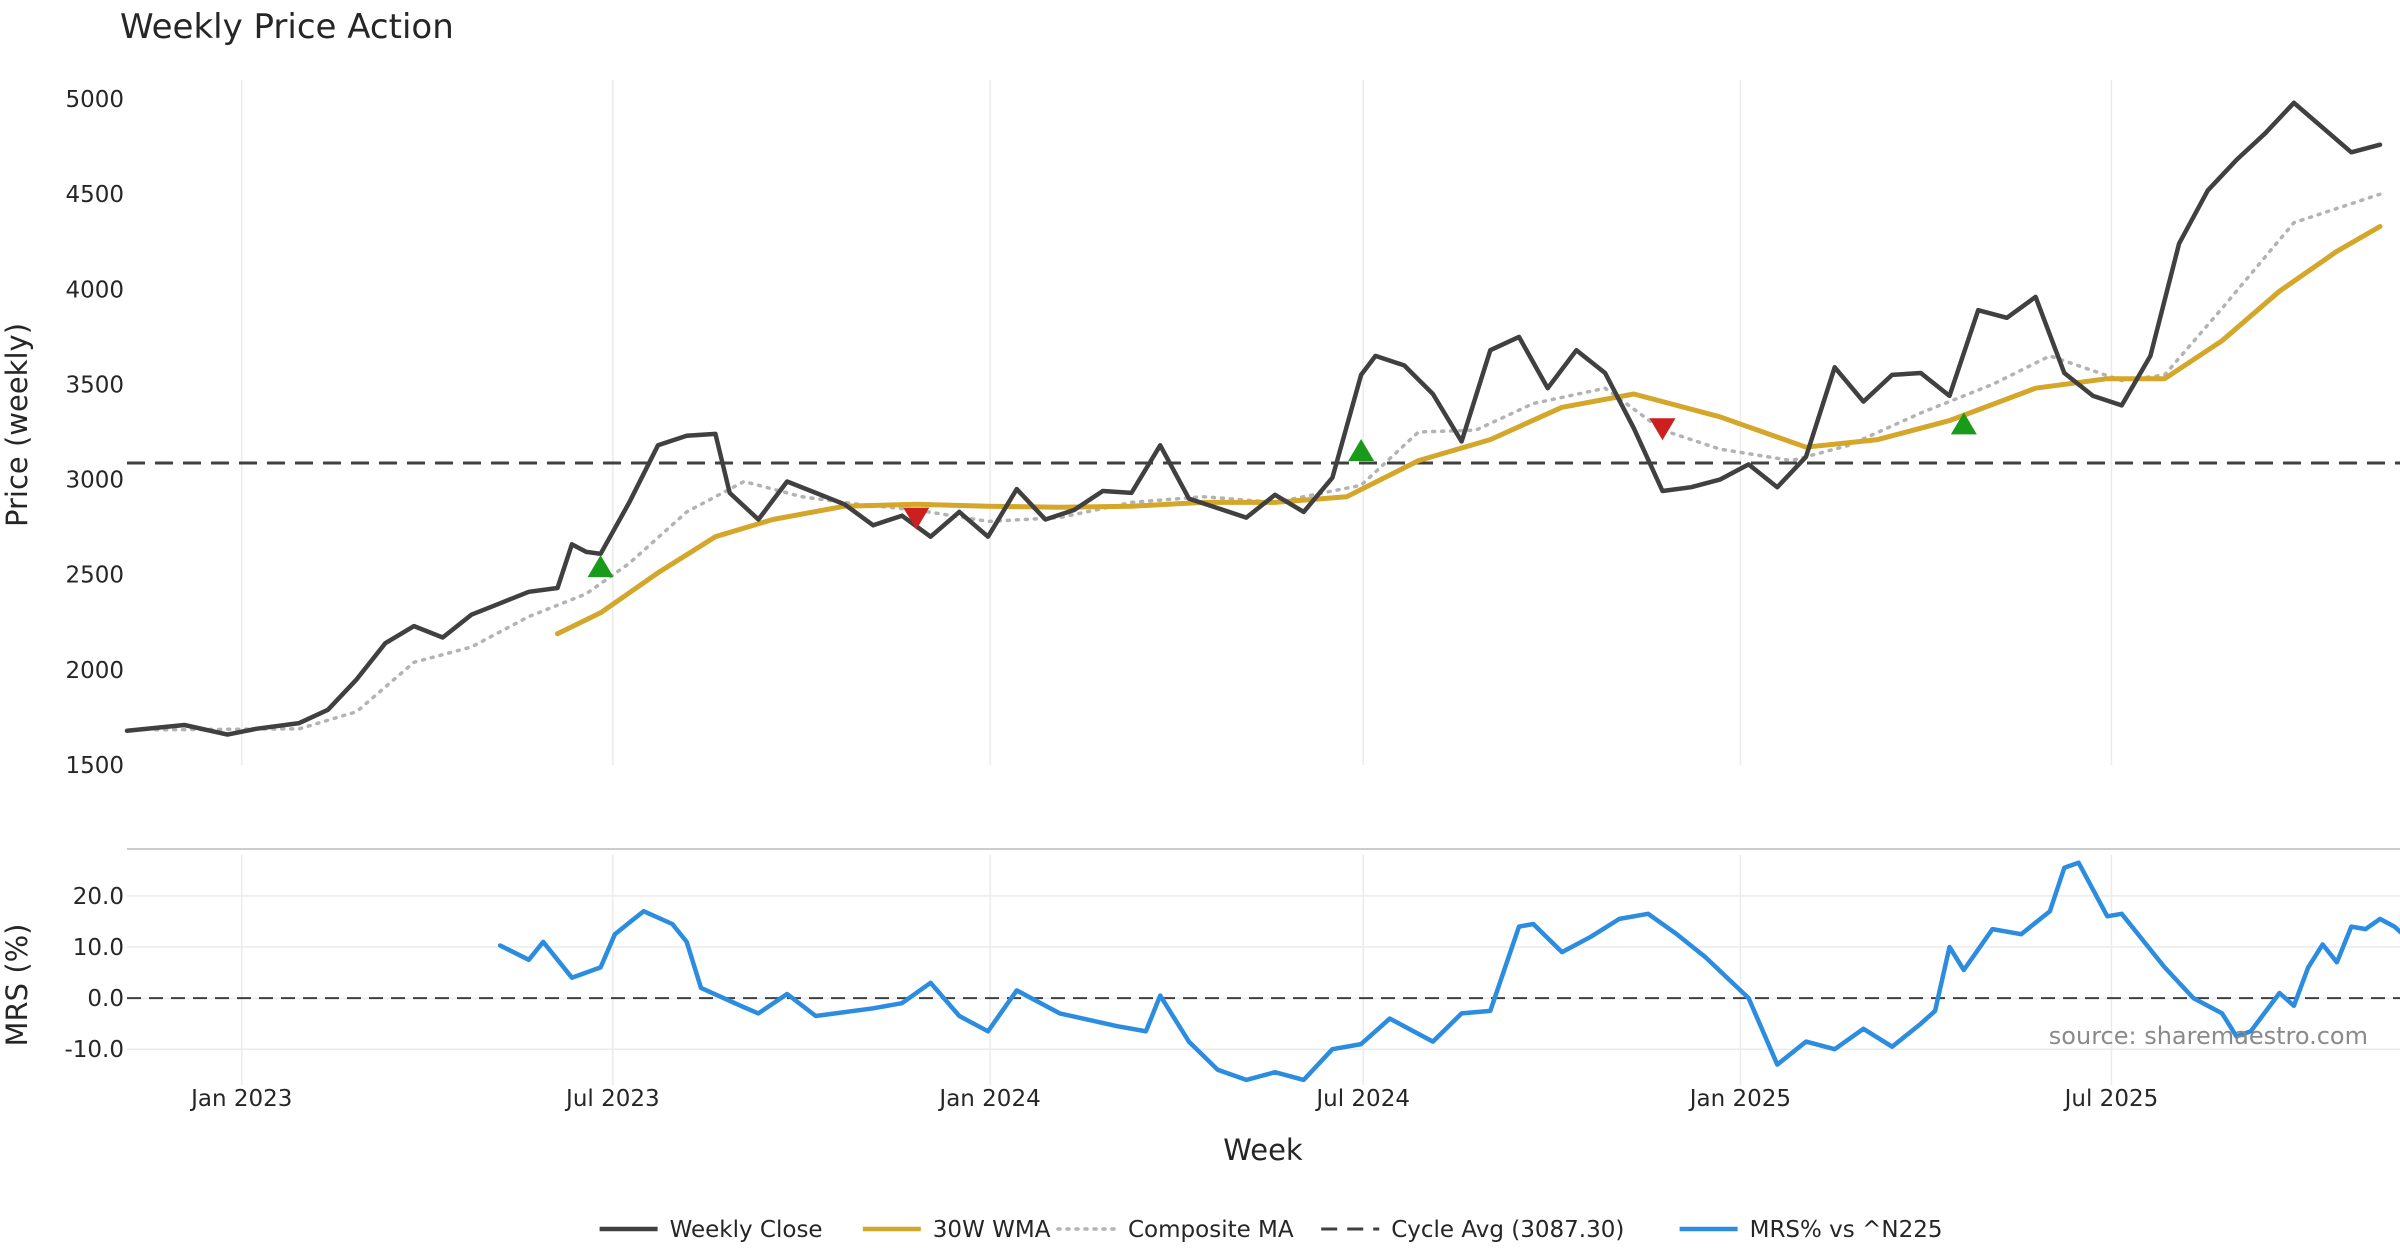 This screenshot has height=1260, width=2400. Describe the element at coordinates (1362, 1099) in the screenshot. I see `x-tick-label: Jul 2024` at that location.